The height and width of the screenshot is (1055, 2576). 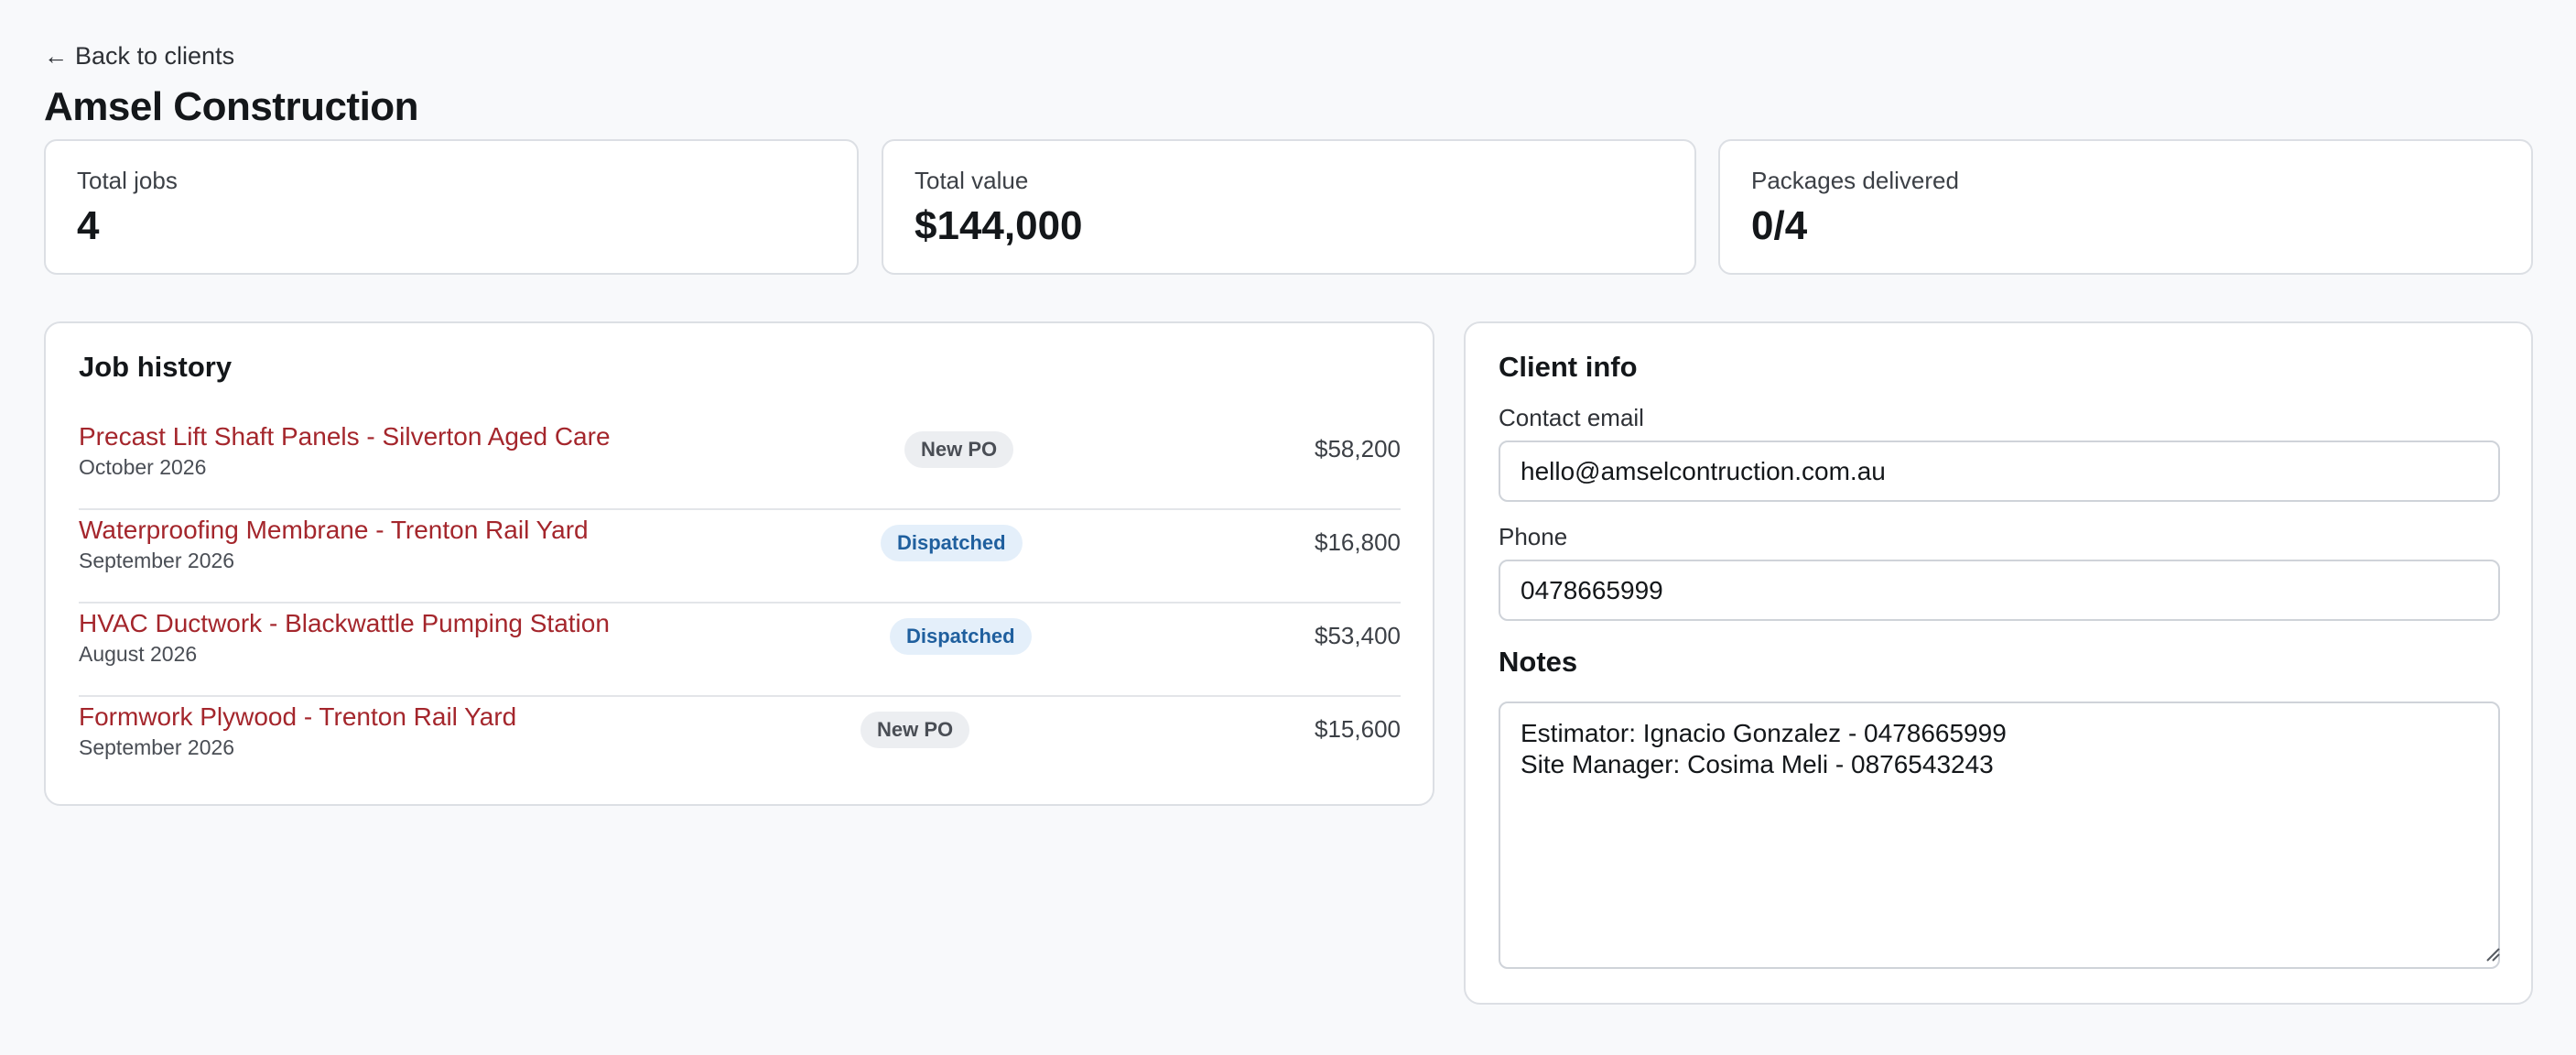 What do you see at coordinates (155, 56) in the screenshot?
I see `back-link-label: Back to clients` at bounding box center [155, 56].